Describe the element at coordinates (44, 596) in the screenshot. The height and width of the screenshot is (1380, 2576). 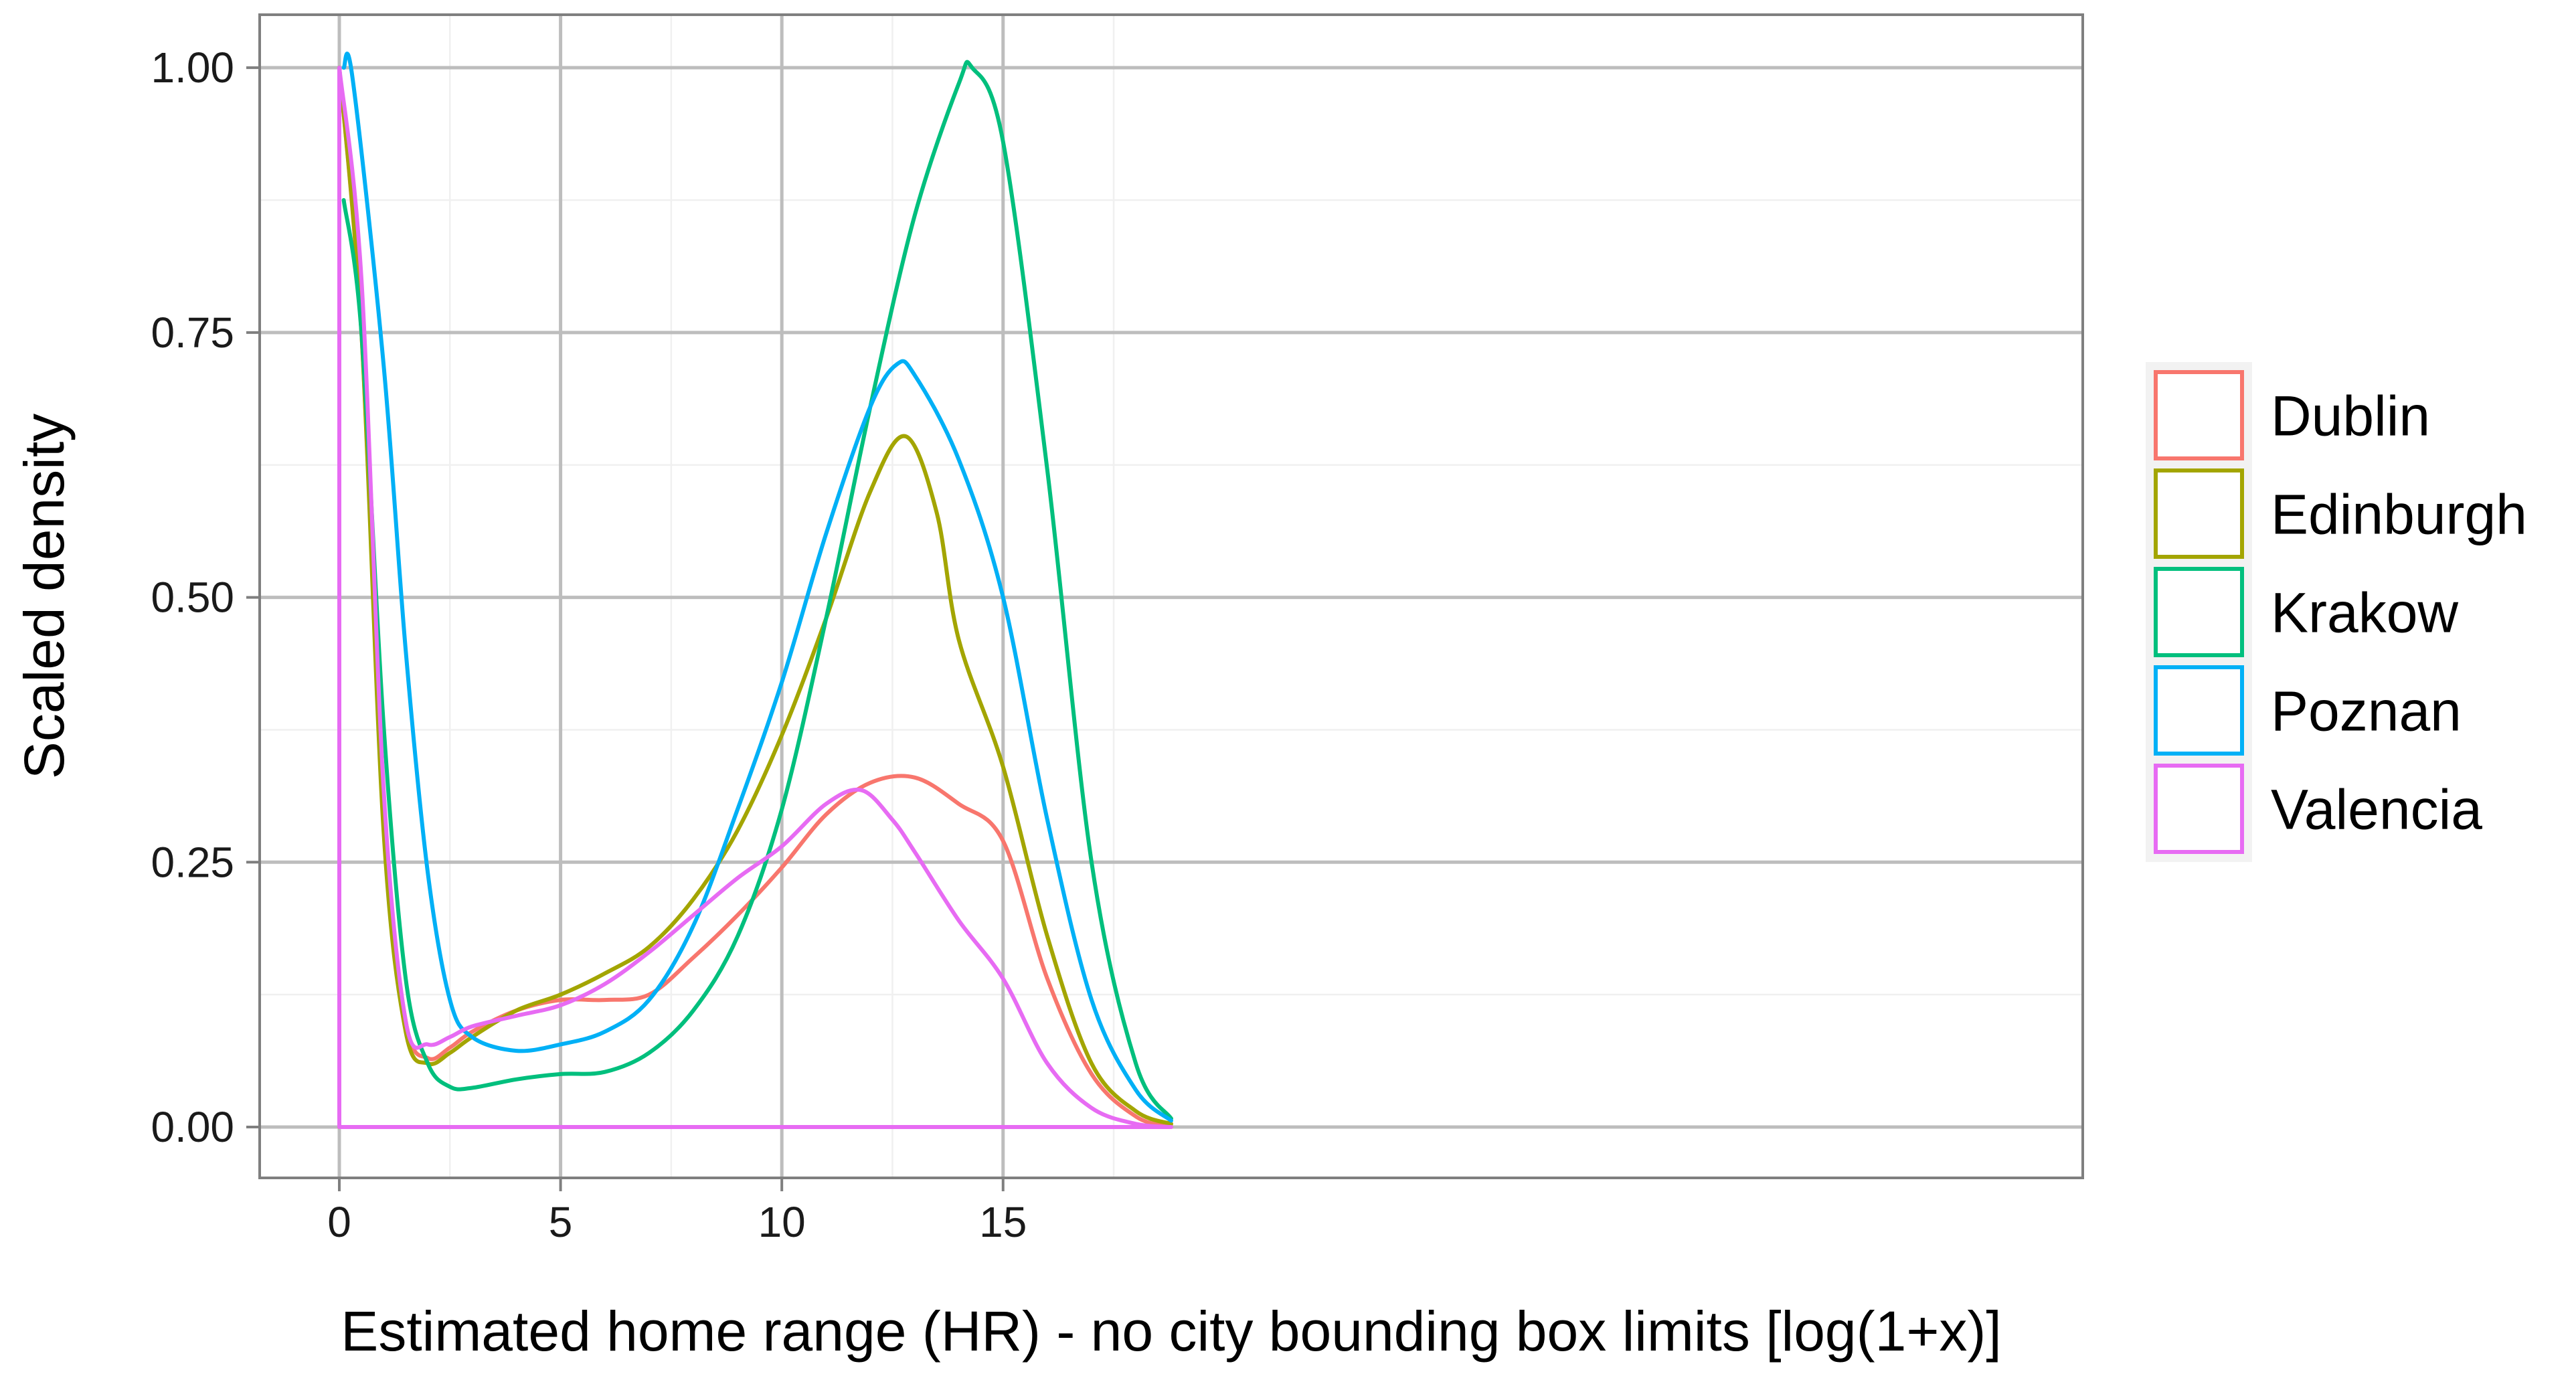
I see `y-axis-title: Scaled density` at that location.